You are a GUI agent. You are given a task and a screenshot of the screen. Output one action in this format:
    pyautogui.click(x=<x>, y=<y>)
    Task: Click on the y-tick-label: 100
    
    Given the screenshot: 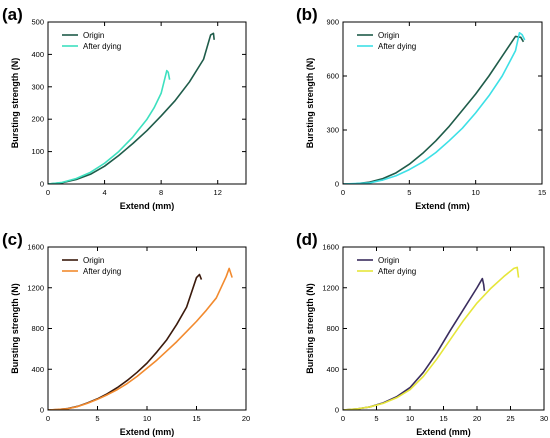 What is the action you would take?
    pyautogui.click(x=37, y=151)
    